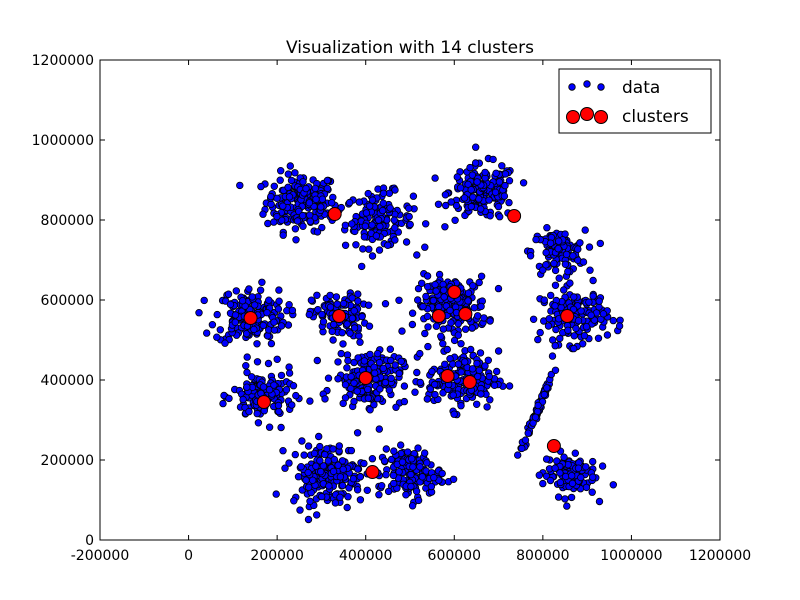  What do you see at coordinates (63, 61) in the screenshot?
I see `y-tick-label: 1200000` at bounding box center [63, 61].